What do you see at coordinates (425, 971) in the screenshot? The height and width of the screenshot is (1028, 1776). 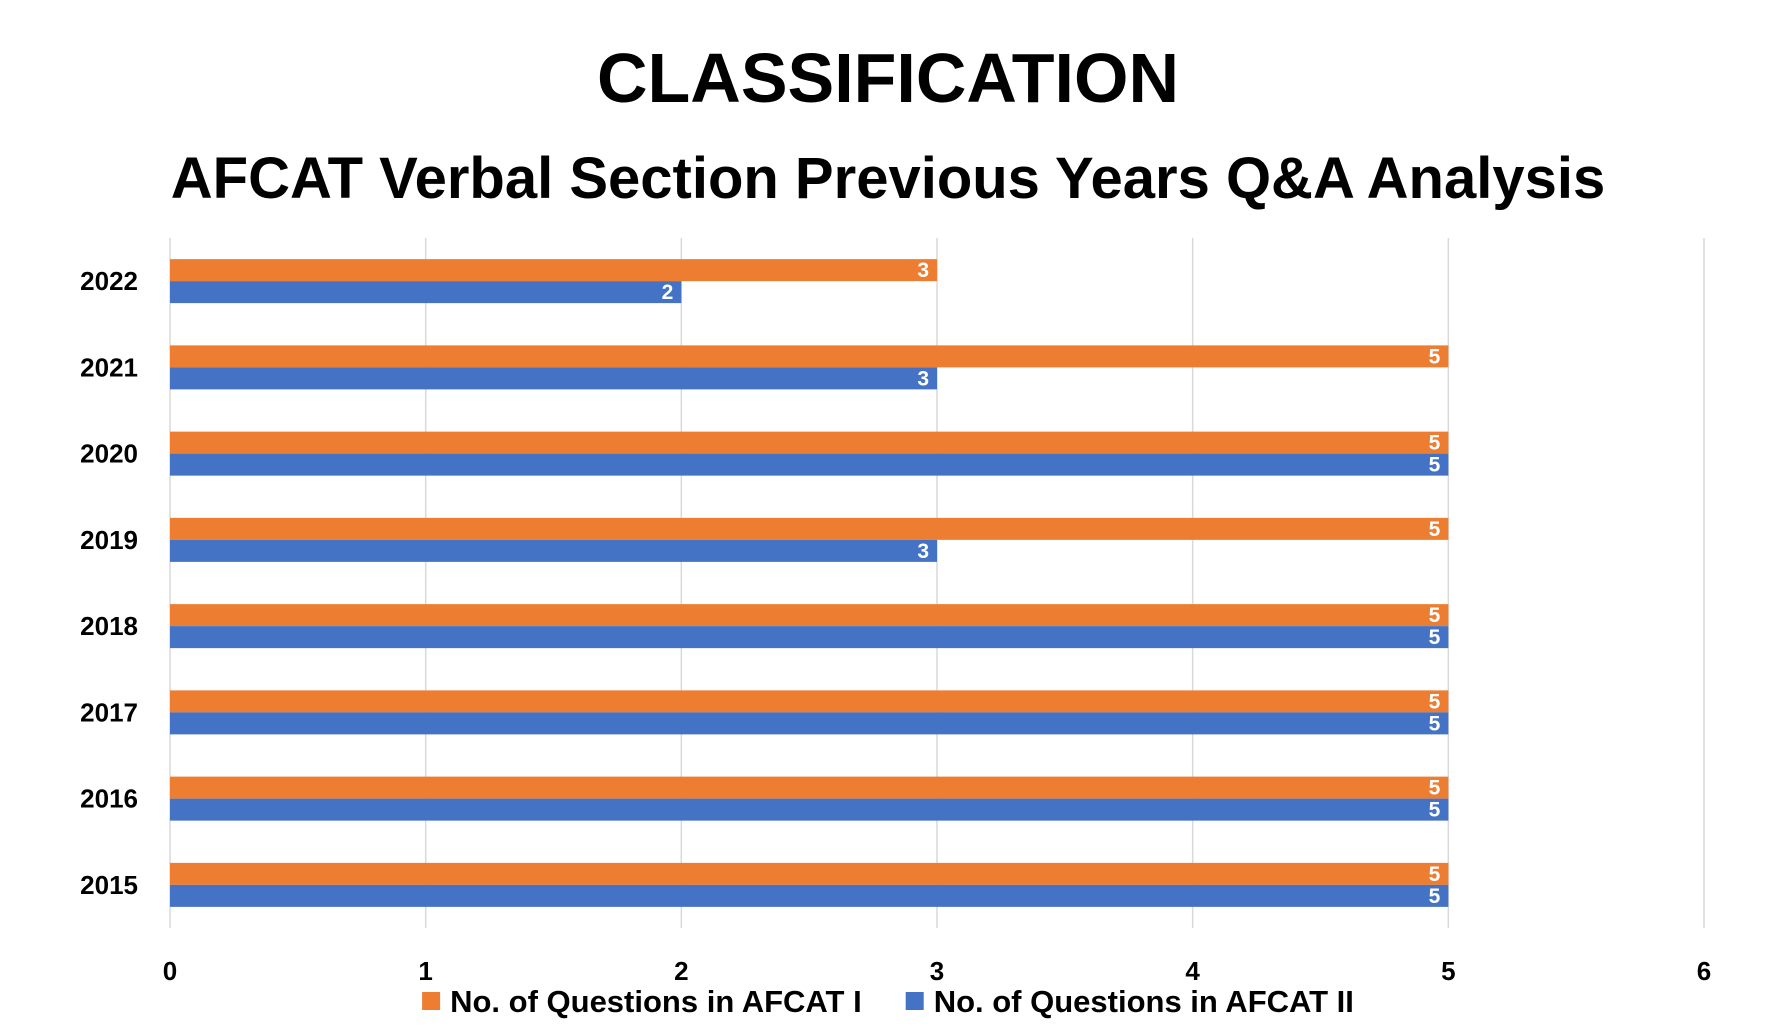 I see `x-tick-label: 1` at bounding box center [425, 971].